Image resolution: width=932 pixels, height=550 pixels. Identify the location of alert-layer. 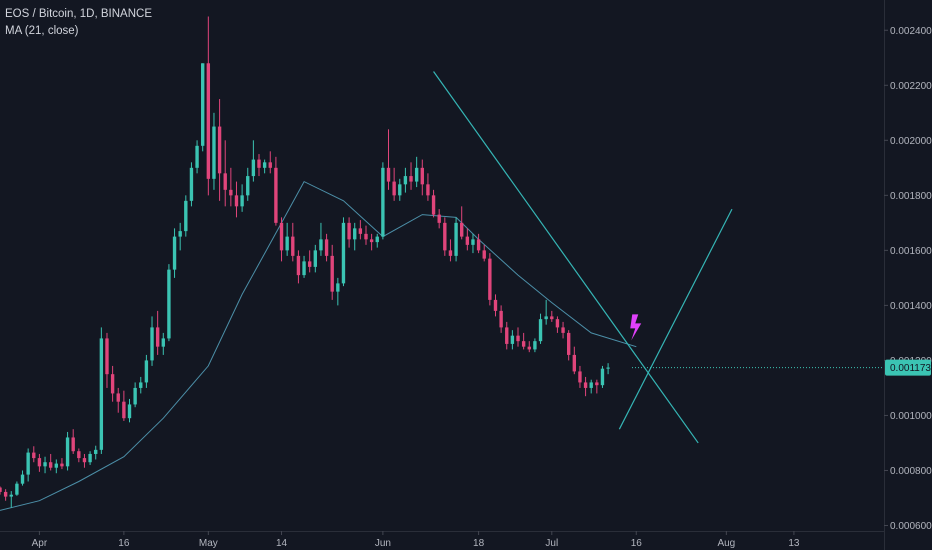
(636, 327).